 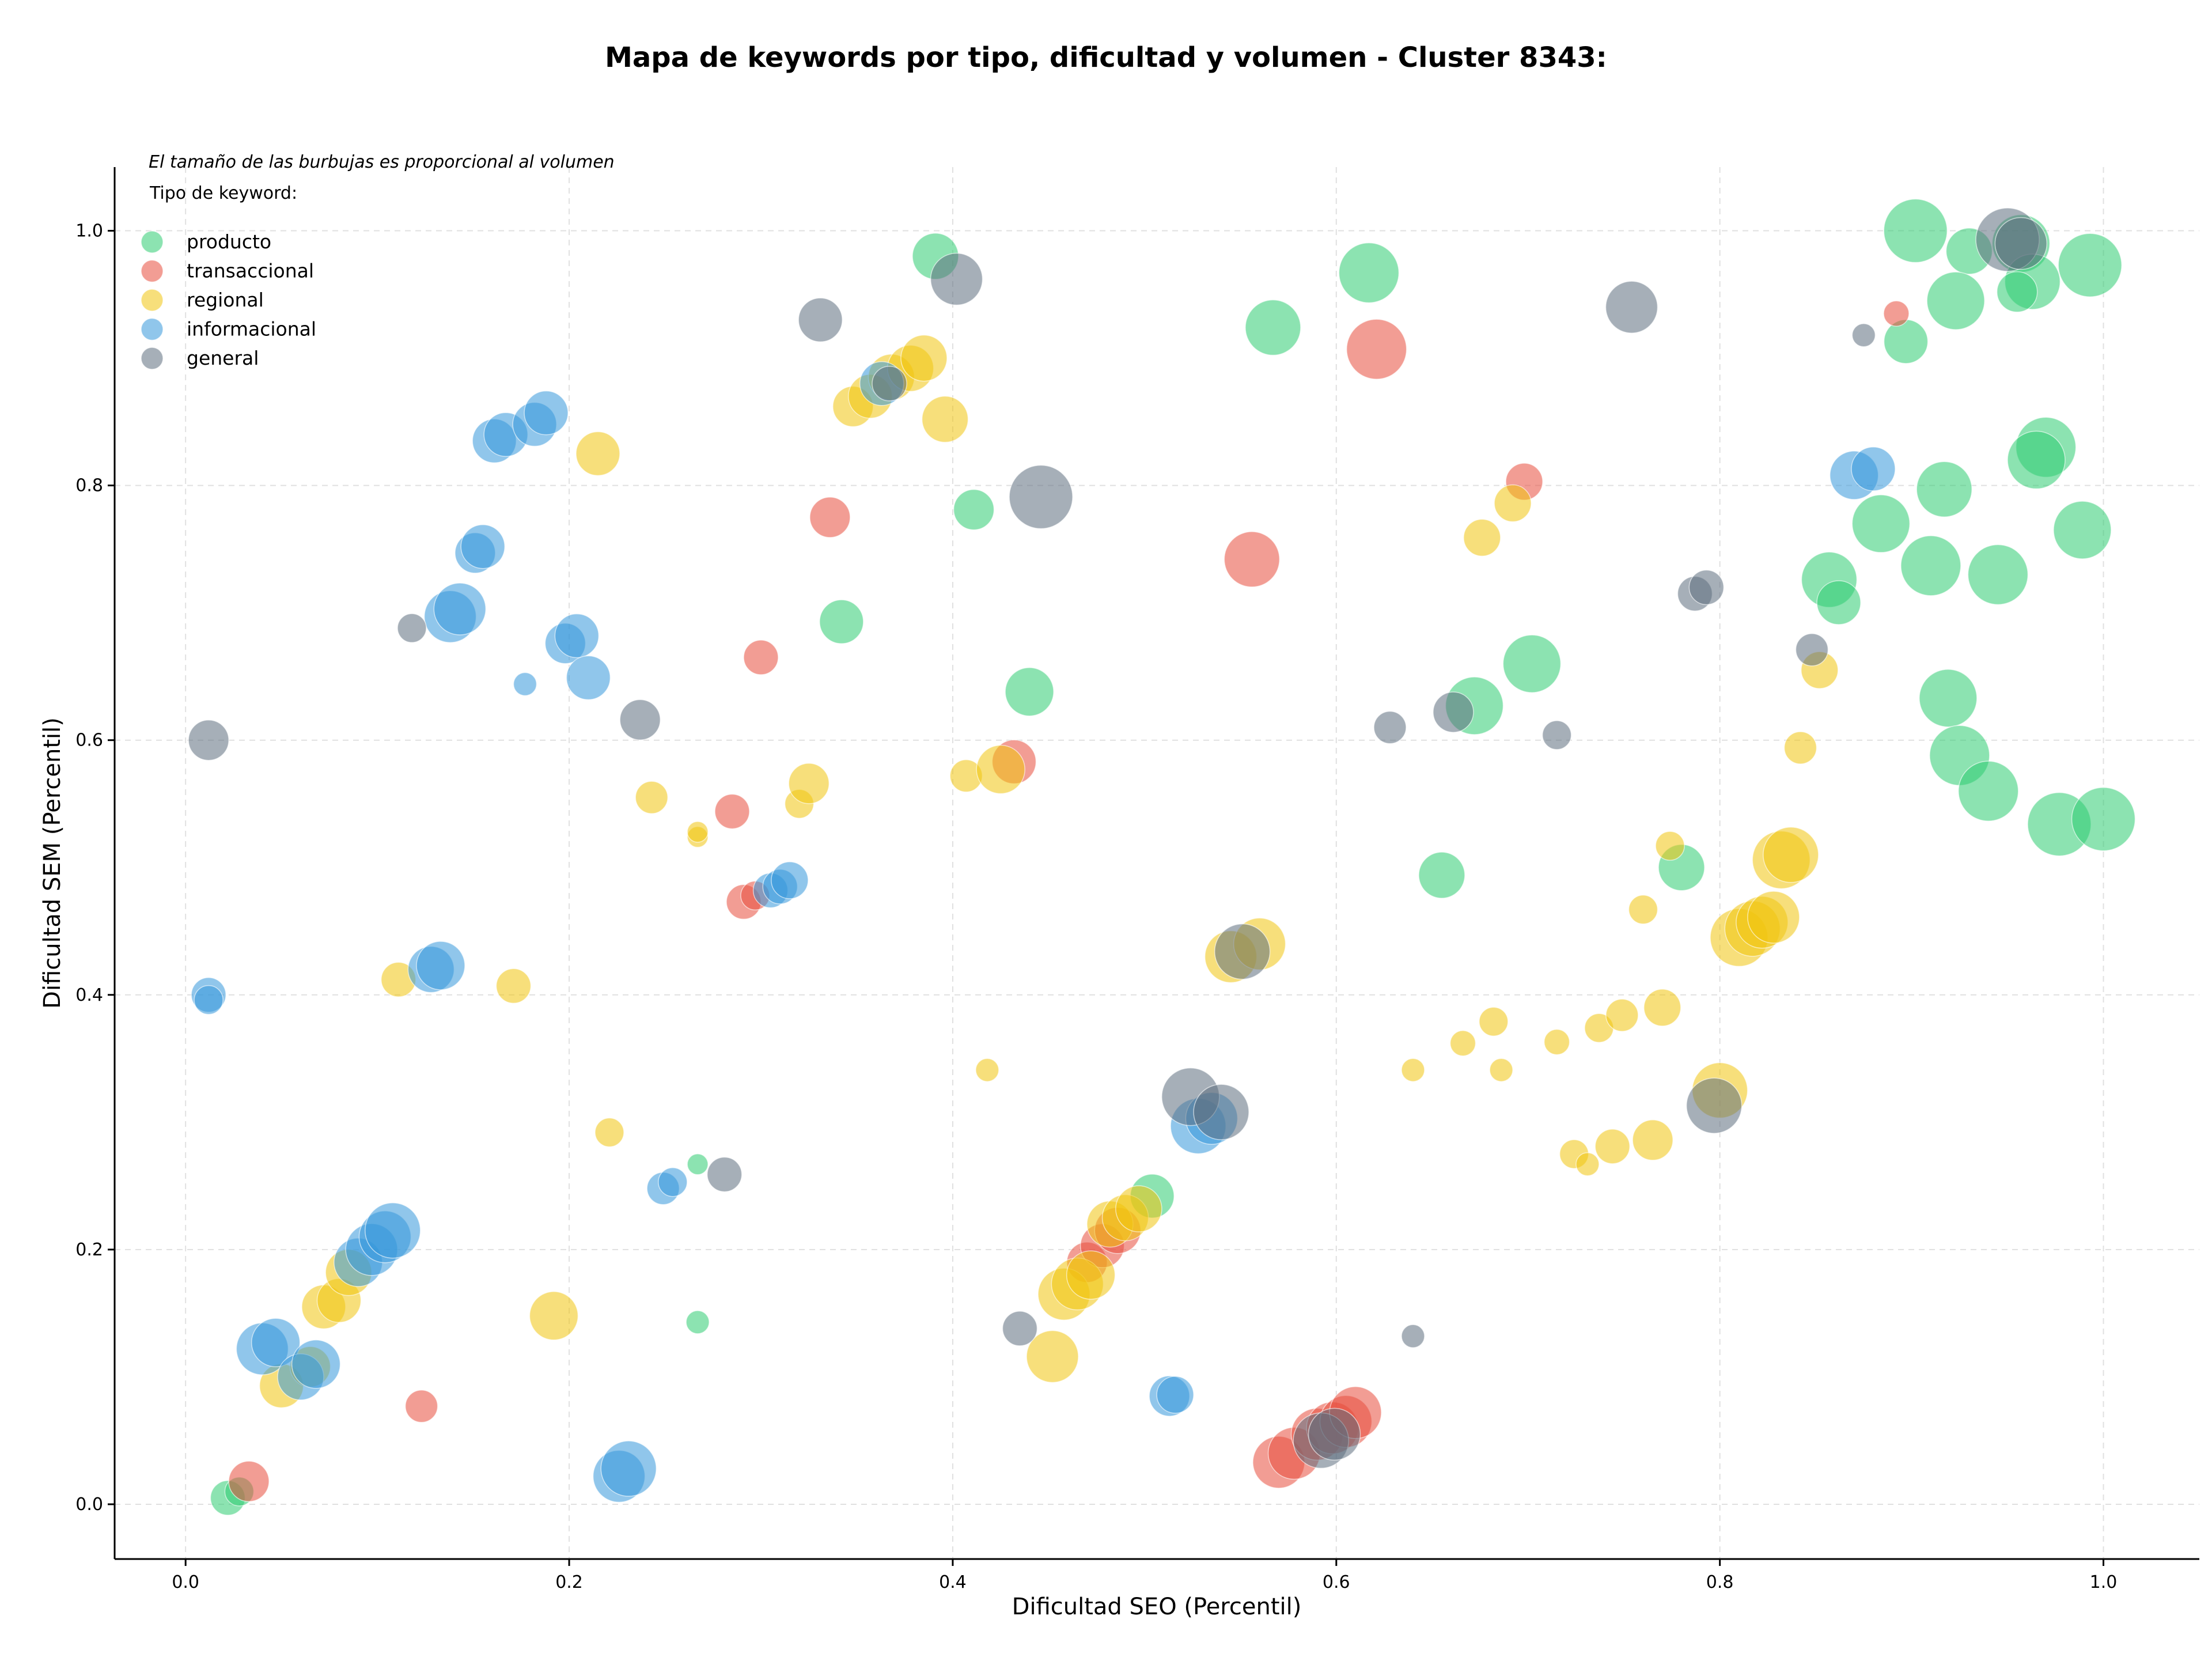 What do you see at coordinates (89, 486) in the screenshot?
I see `y-tick-label: 0.8` at bounding box center [89, 486].